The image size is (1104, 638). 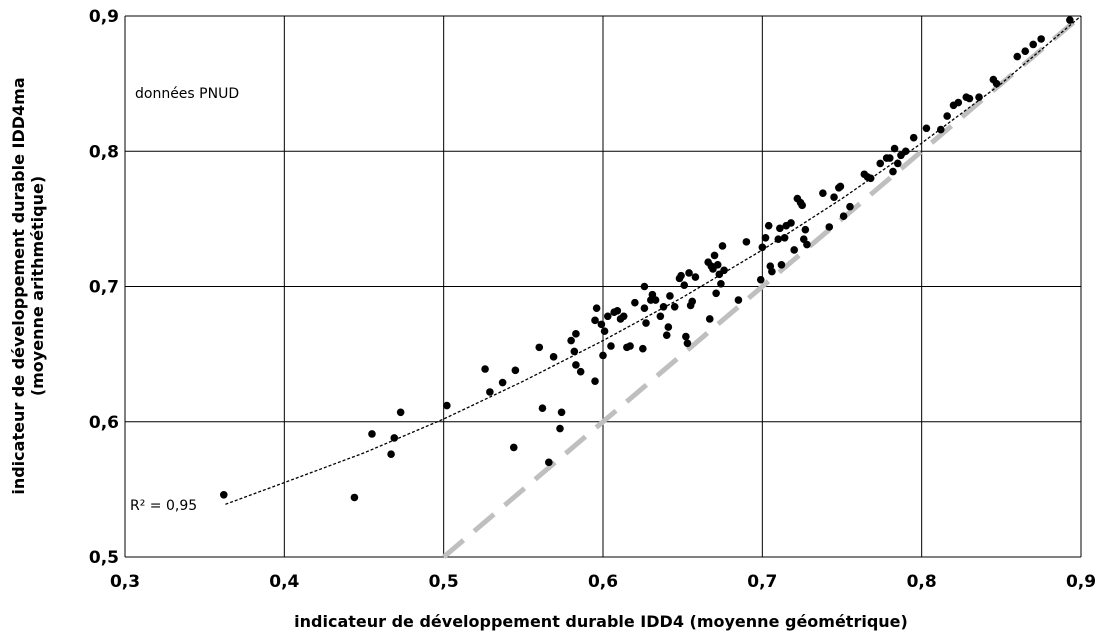 What do you see at coordinates (762, 582) in the screenshot?
I see `x-tick-label: 0,7` at bounding box center [762, 582].